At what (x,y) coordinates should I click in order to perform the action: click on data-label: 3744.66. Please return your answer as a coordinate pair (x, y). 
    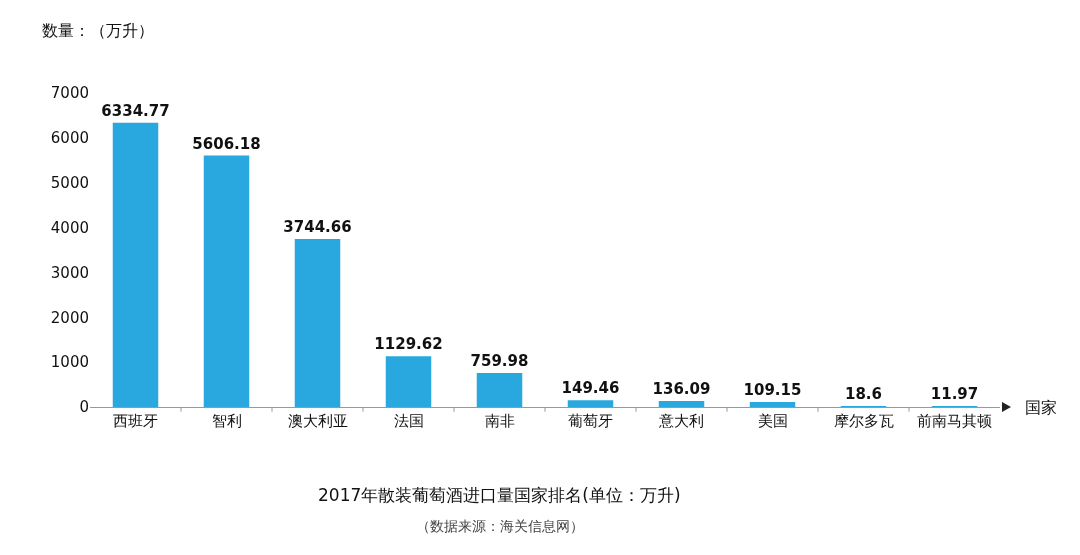
    Looking at the image, I should click on (317, 227).